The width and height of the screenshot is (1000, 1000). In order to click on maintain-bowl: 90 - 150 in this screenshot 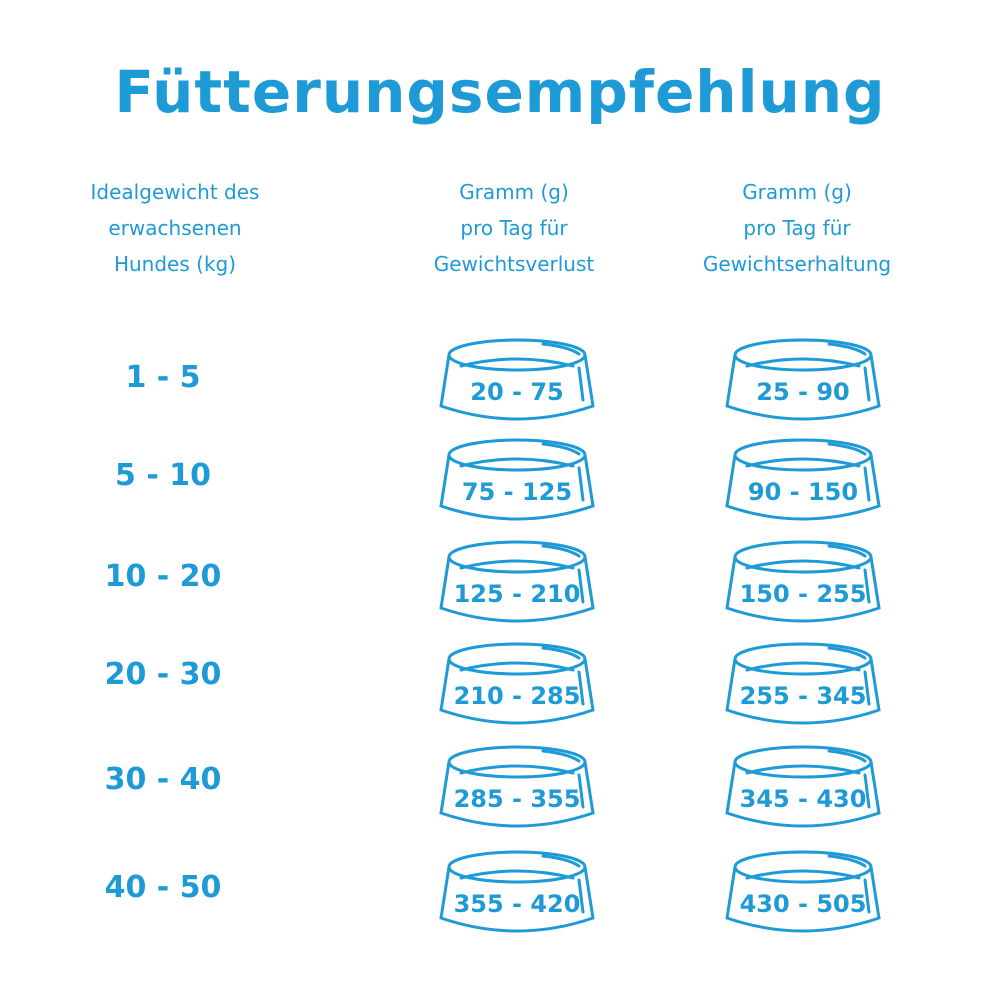, I will do `click(803, 483)`.